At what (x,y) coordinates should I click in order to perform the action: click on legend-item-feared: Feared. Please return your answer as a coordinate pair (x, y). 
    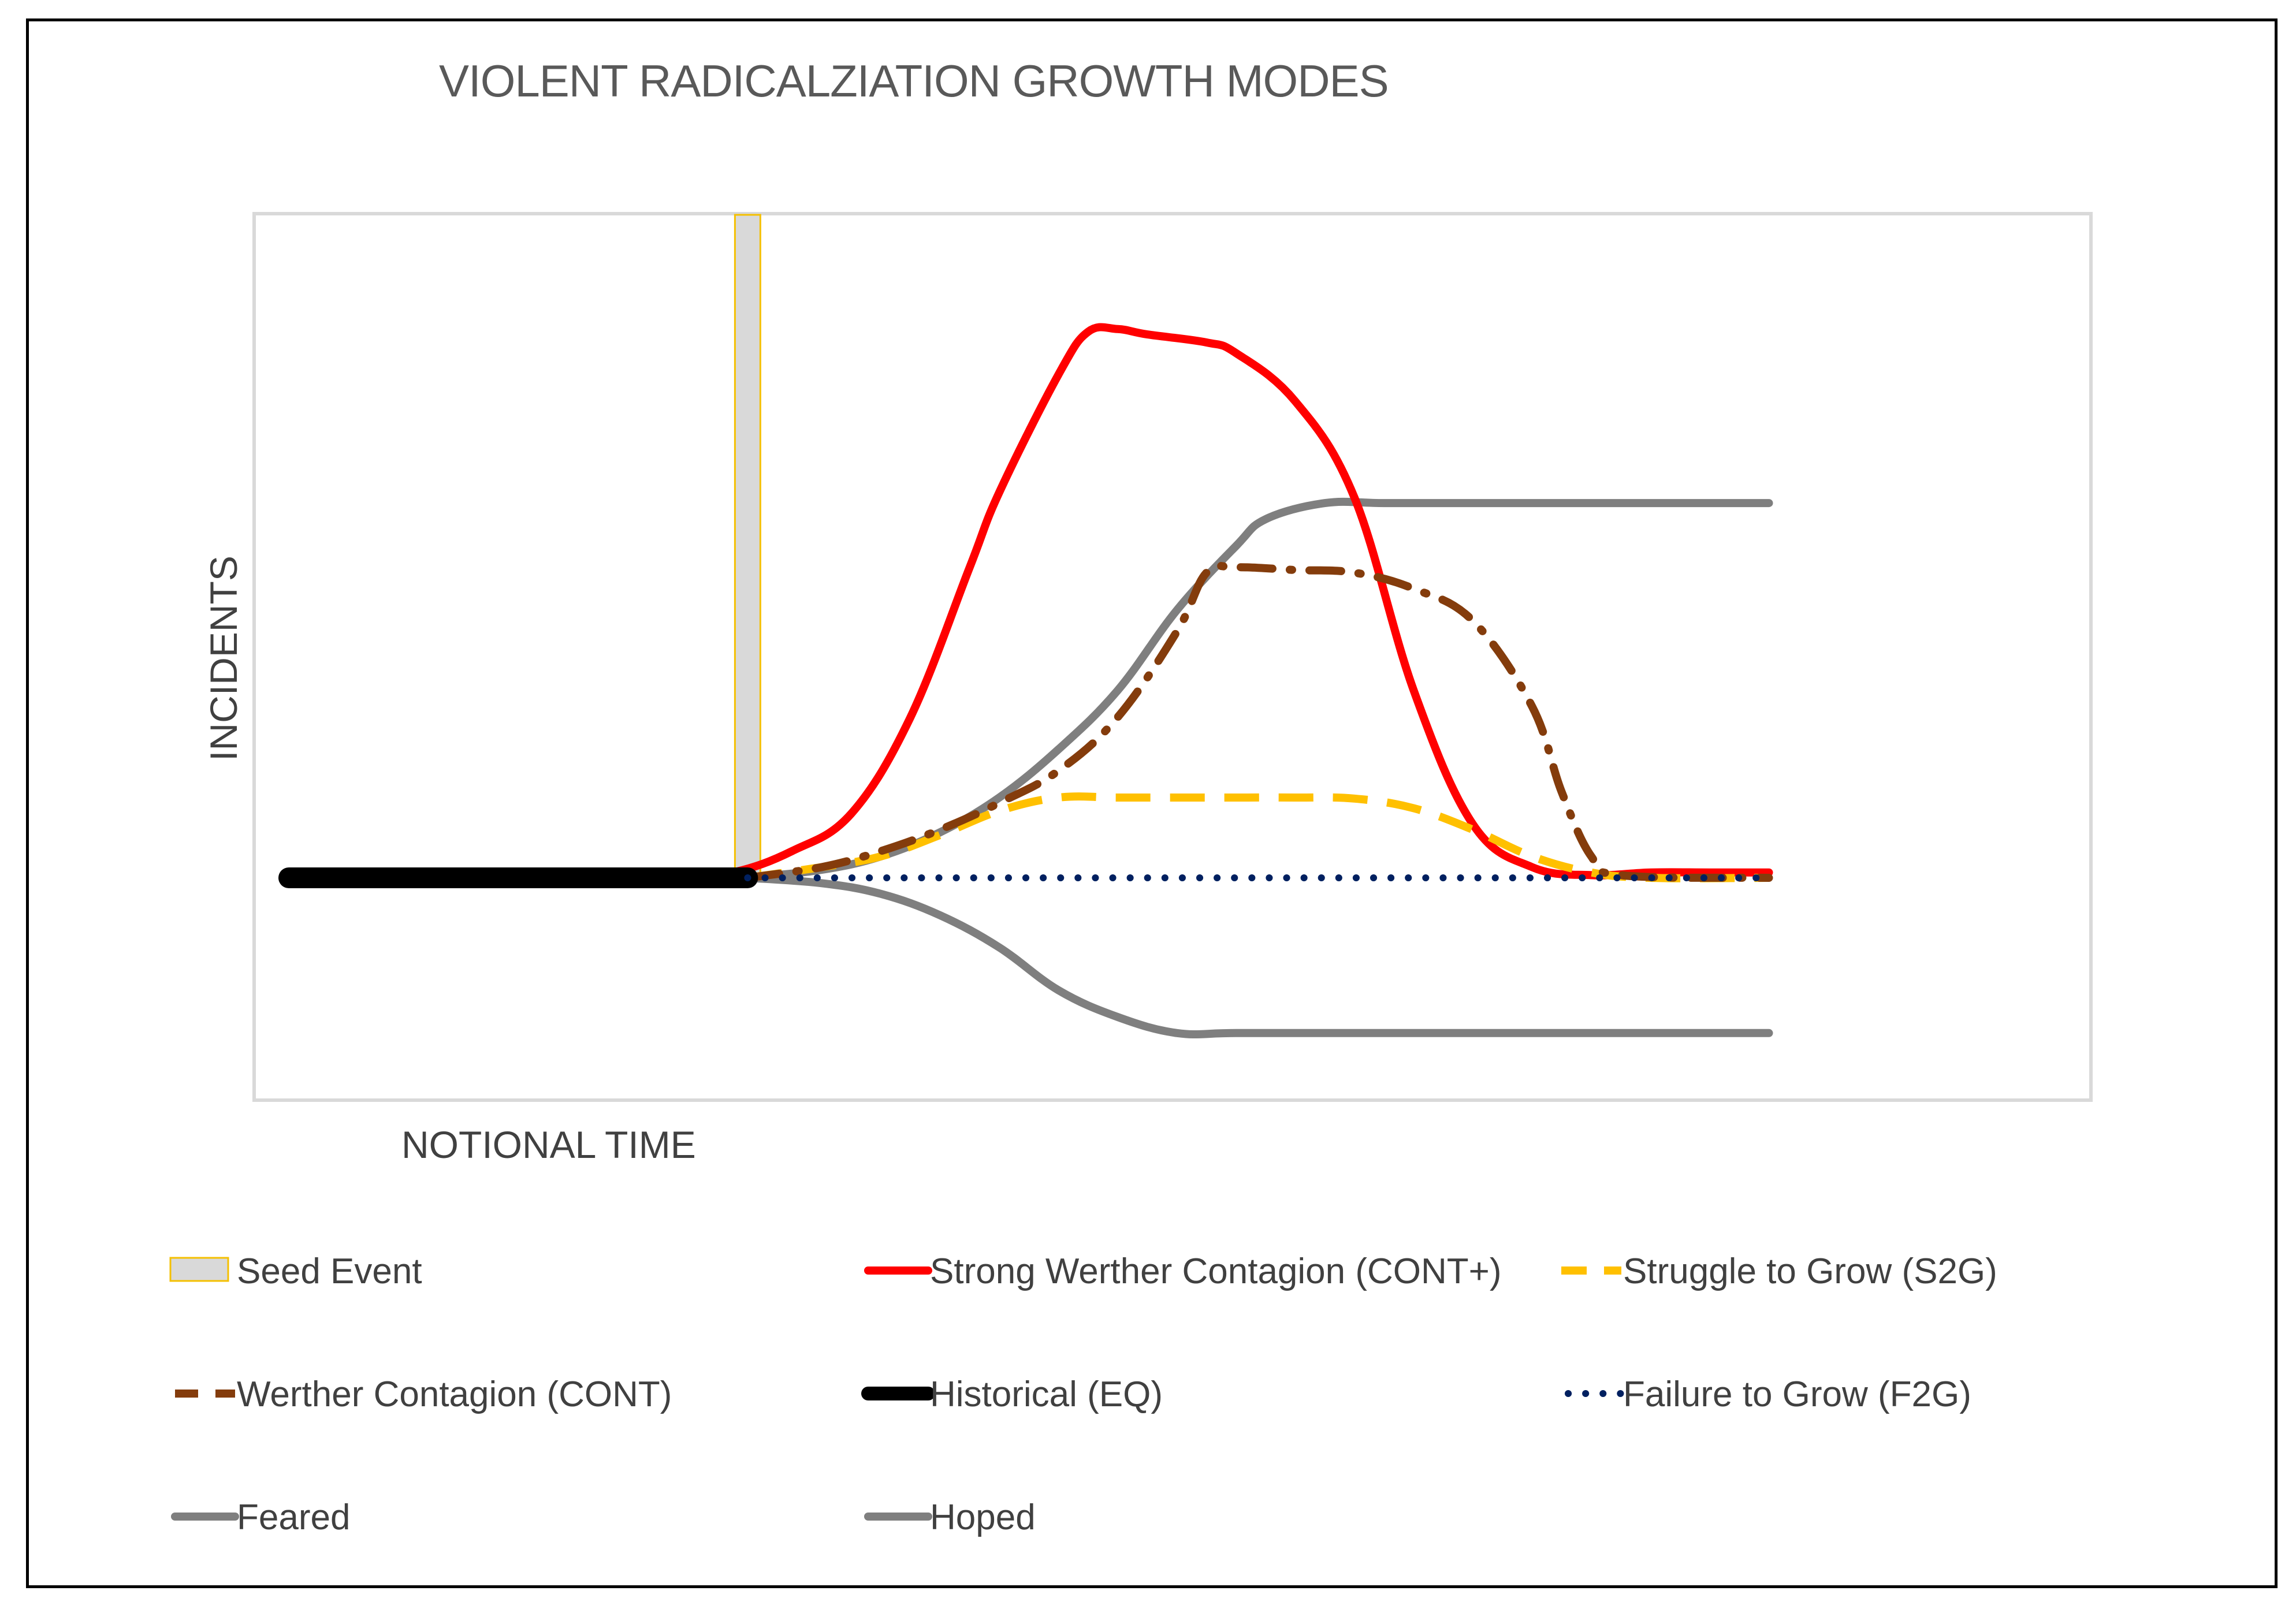
    Looking at the image, I should click on (260, 1517).